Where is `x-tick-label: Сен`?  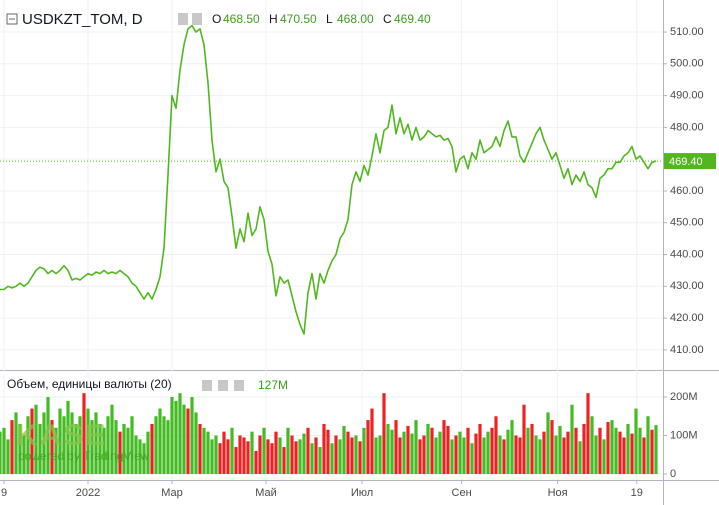
x-tick-label: Сен is located at coordinates (462, 493).